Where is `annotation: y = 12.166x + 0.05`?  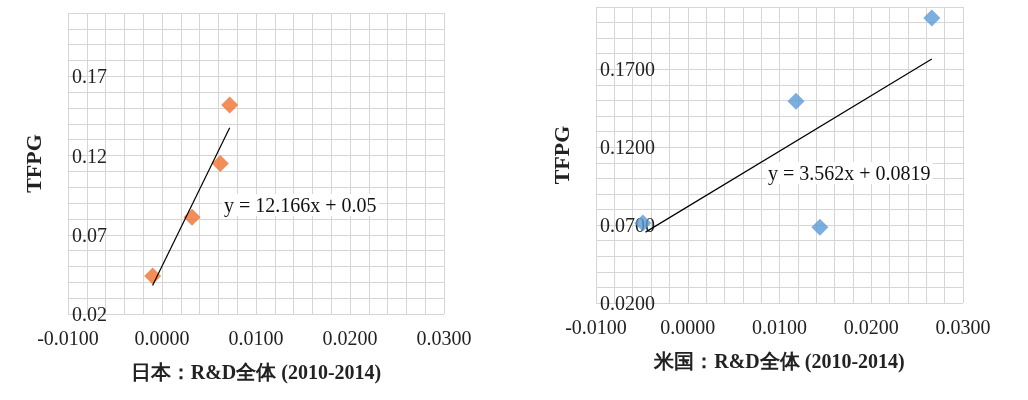 annotation: y = 12.166x + 0.05 is located at coordinates (300, 205).